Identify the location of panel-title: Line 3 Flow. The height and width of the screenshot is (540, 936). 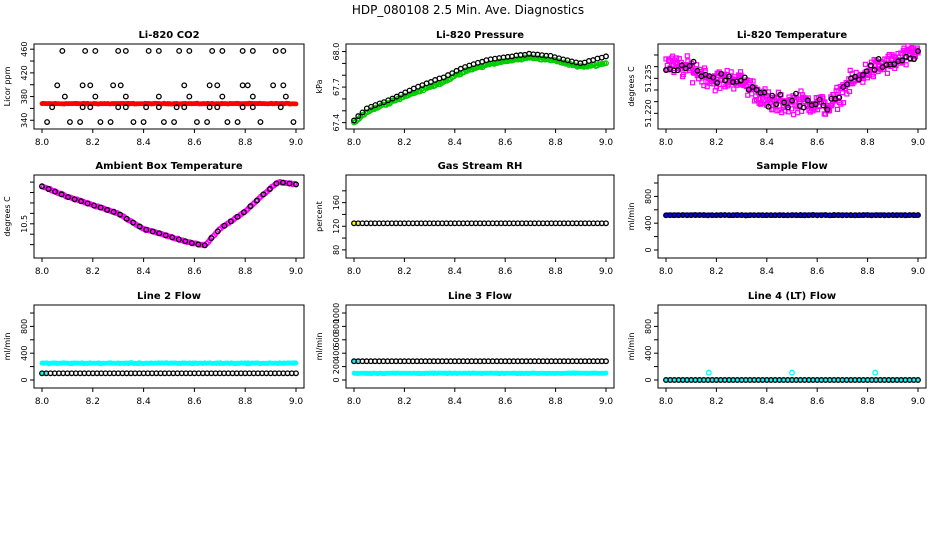
(480, 296).